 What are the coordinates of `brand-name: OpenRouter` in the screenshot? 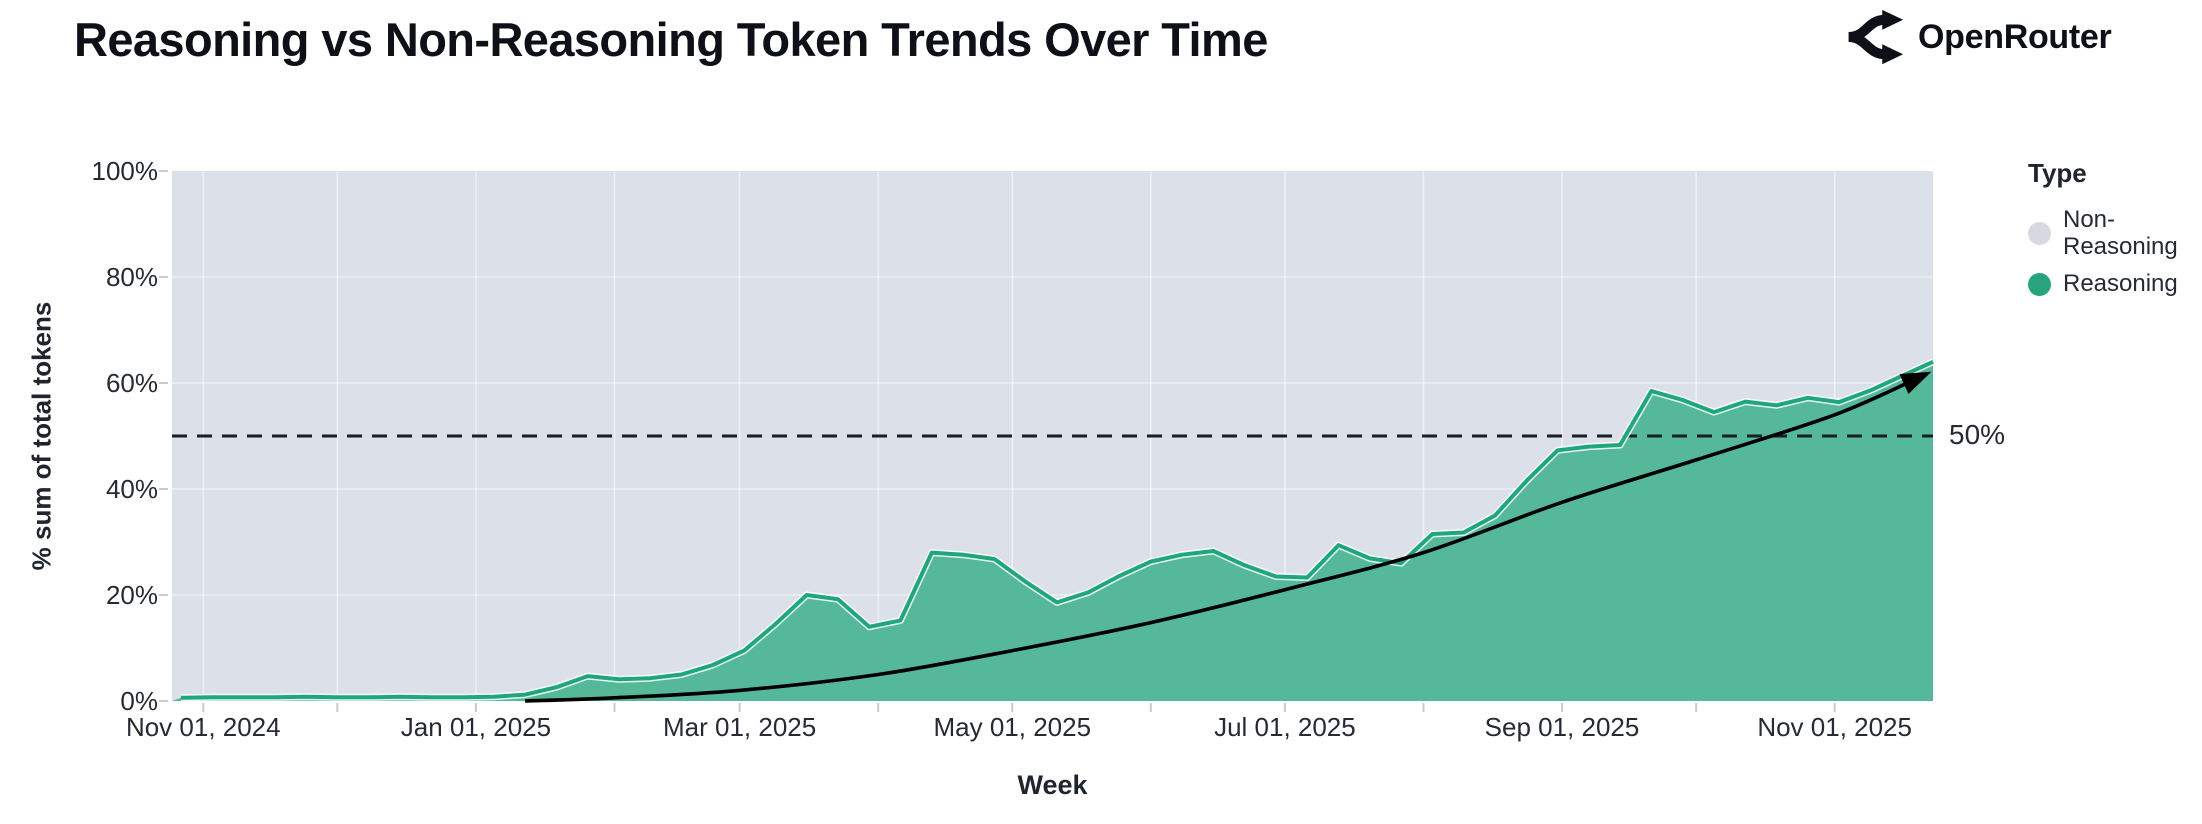 It's located at (2015, 36).